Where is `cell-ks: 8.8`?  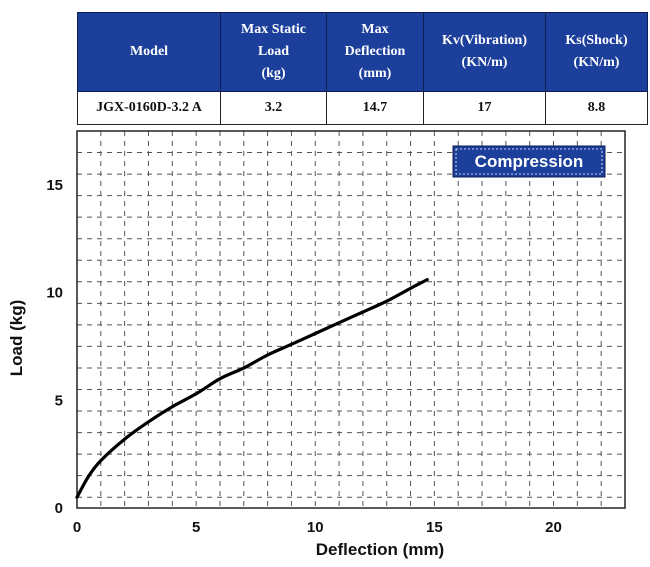
cell-ks: 8.8 is located at coordinates (596, 108).